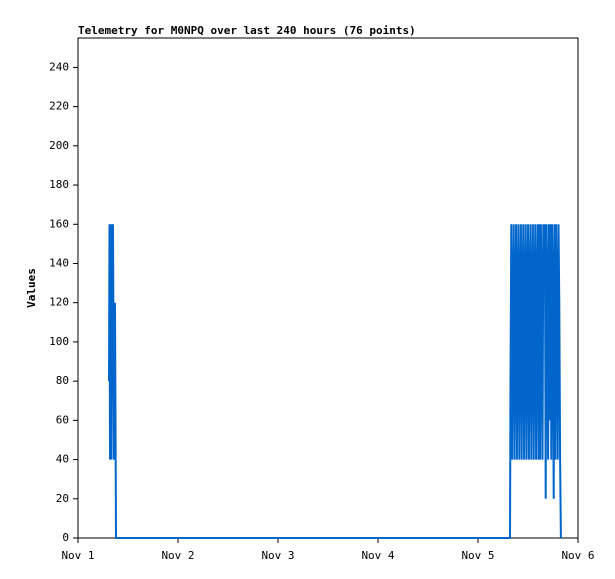 This screenshot has height=579, width=615. Describe the element at coordinates (31, 288) in the screenshot. I see `y-axis-label: Values` at that location.